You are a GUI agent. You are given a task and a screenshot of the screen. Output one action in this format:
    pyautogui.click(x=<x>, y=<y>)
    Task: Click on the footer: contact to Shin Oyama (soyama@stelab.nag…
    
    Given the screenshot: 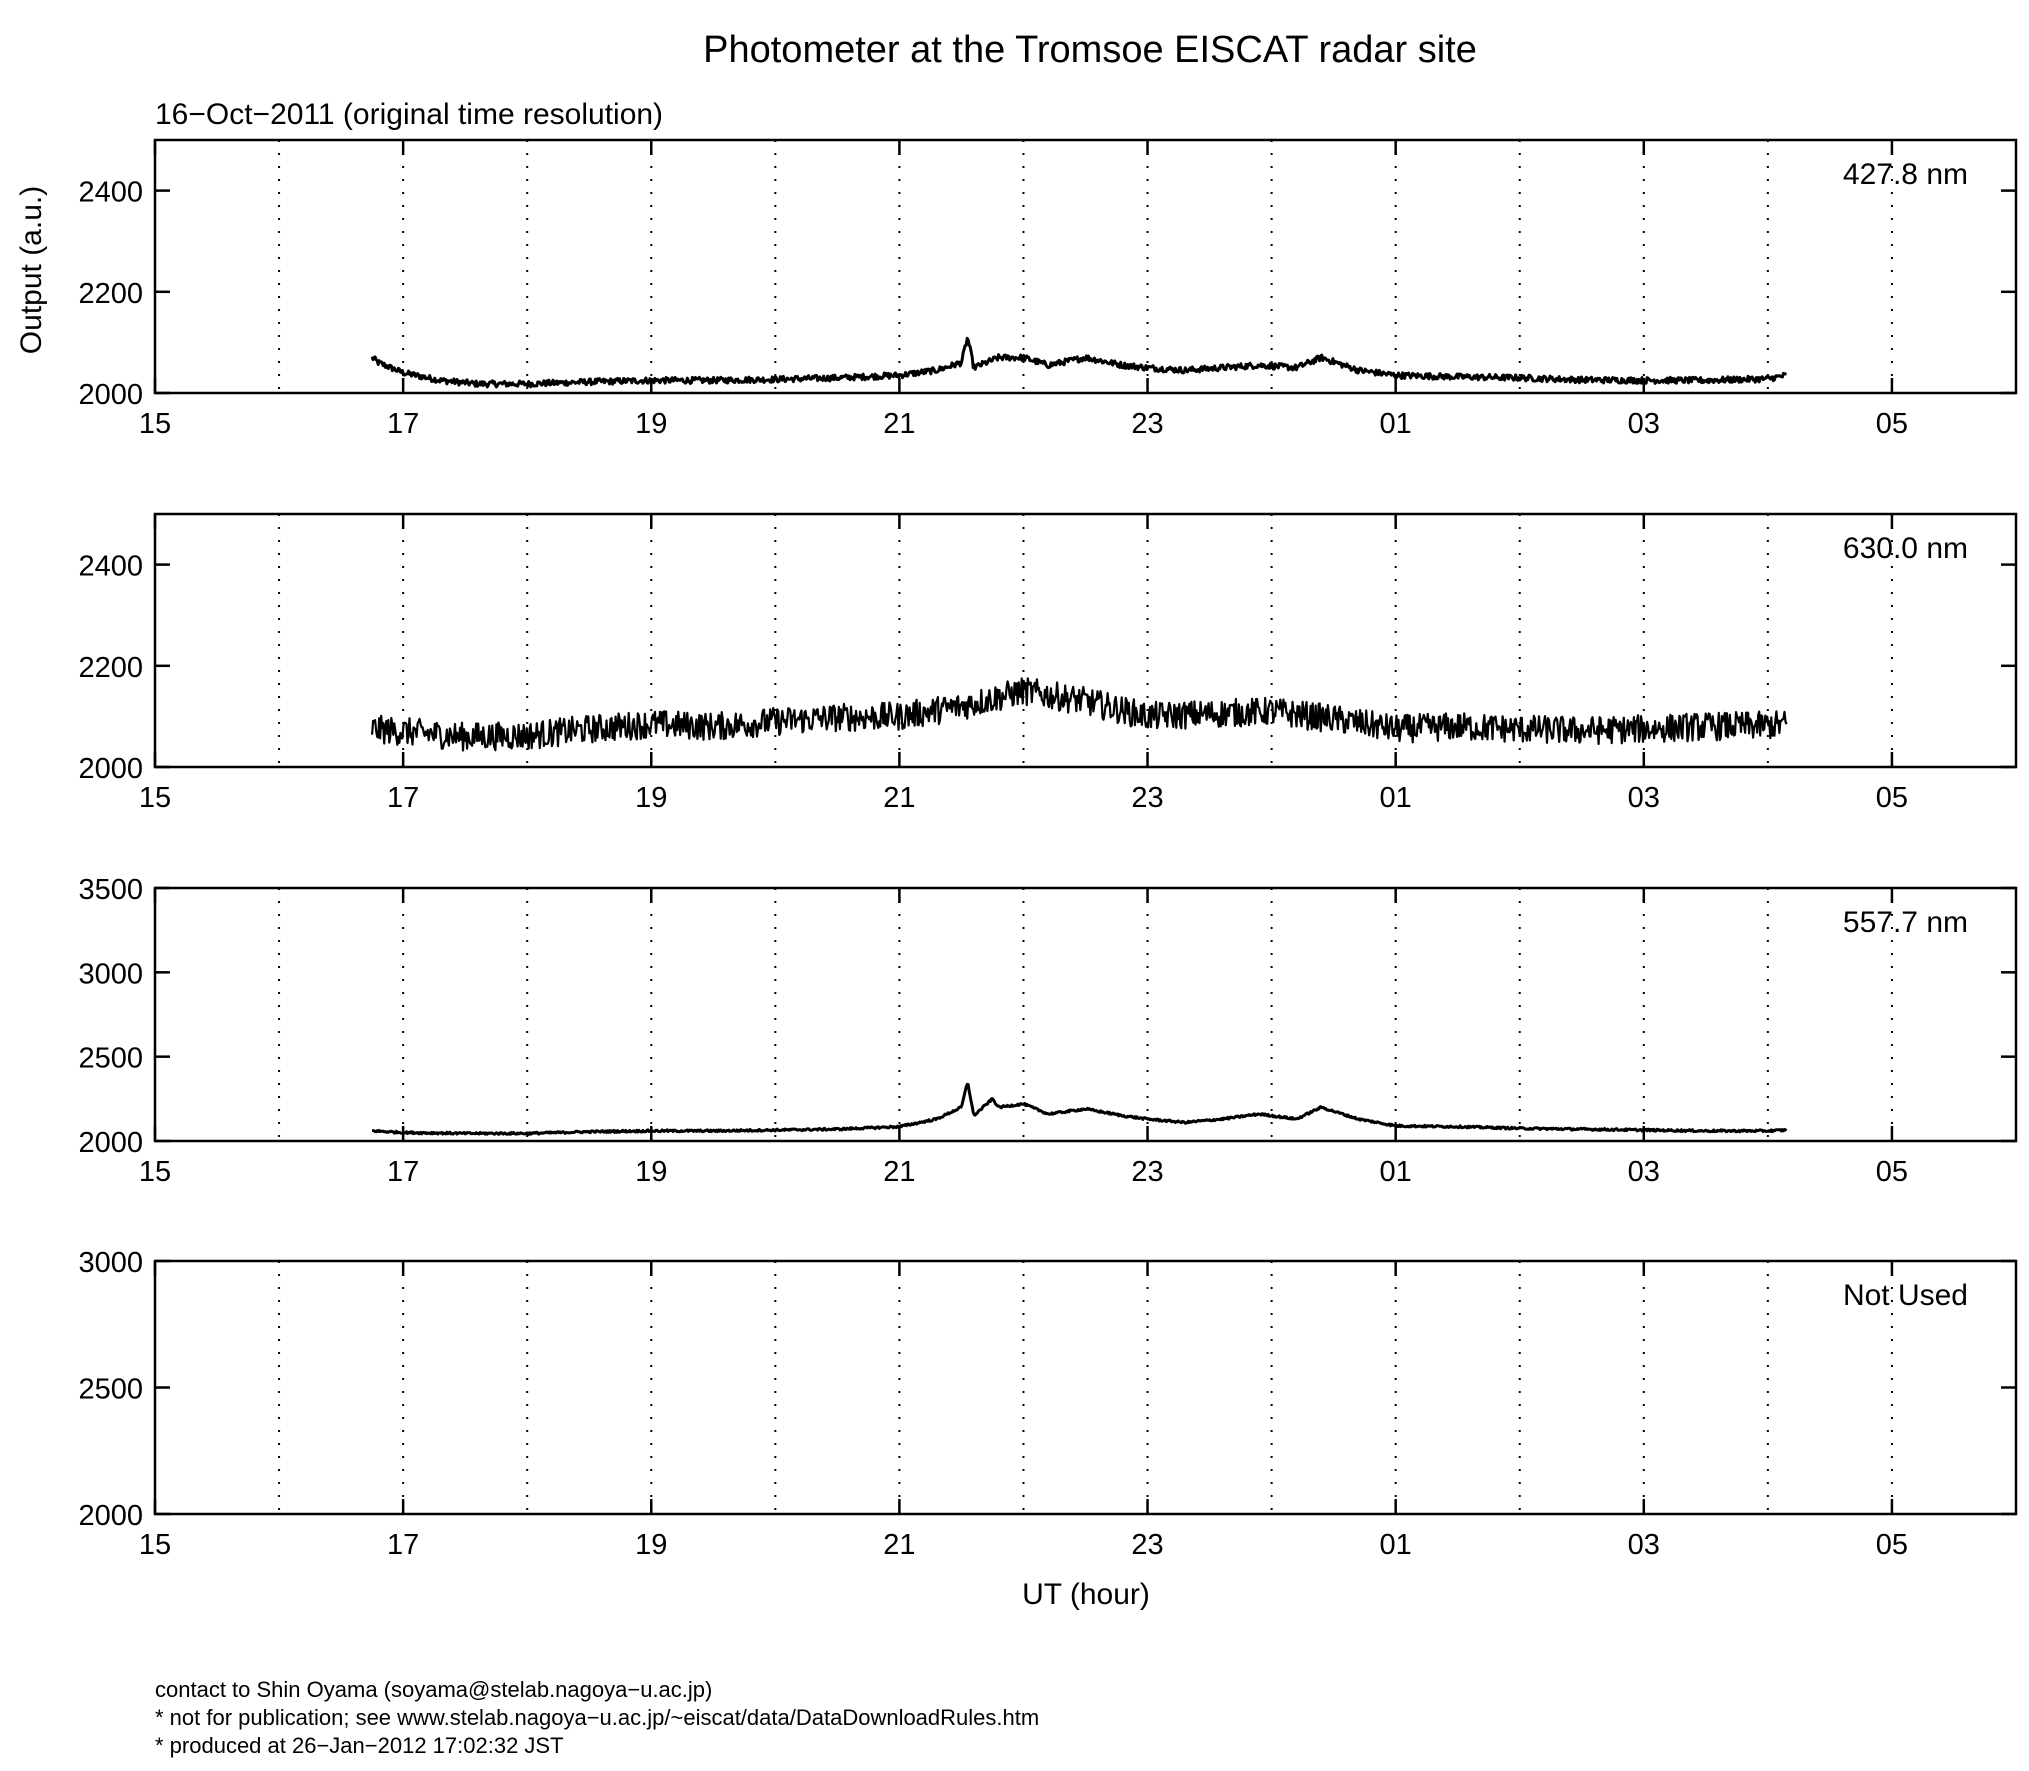 What is the action you would take?
    pyautogui.click(x=597, y=1717)
    